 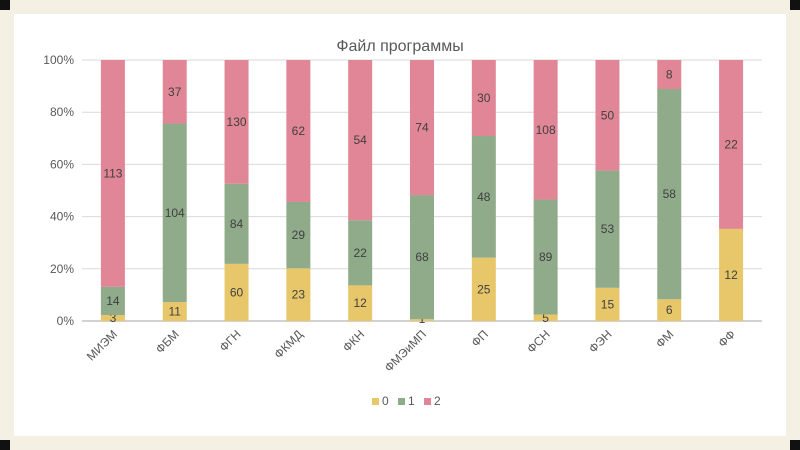 What do you see at coordinates (795, 445) in the screenshot?
I see `corner-mark-bottom-right` at bounding box center [795, 445].